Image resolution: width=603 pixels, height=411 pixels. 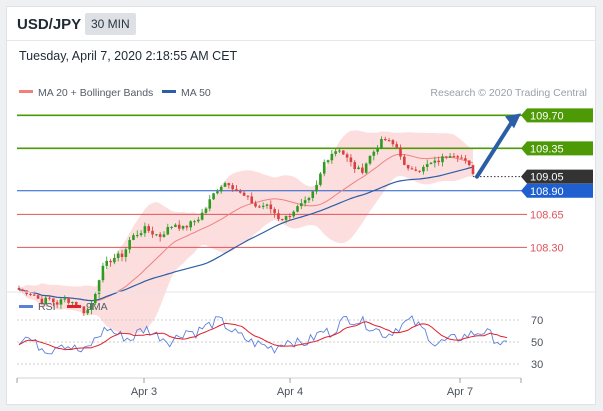 What do you see at coordinates (513, 121) in the screenshot?
I see `arrow-head` at bounding box center [513, 121].